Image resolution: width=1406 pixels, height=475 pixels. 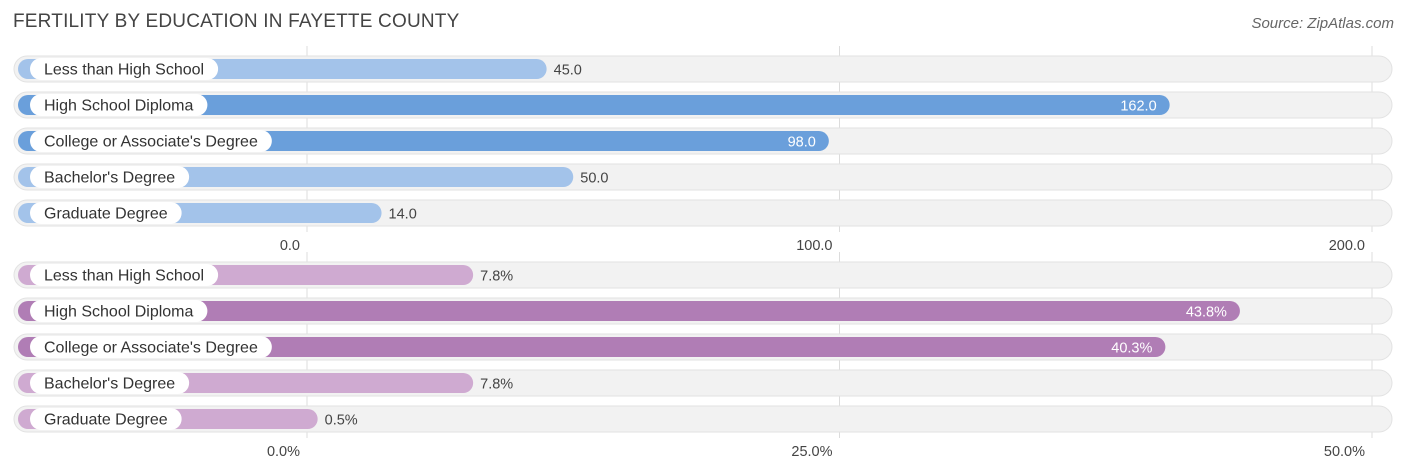 What do you see at coordinates (1131, 349) in the screenshot?
I see `value-label: 40.3%` at bounding box center [1131, 349].